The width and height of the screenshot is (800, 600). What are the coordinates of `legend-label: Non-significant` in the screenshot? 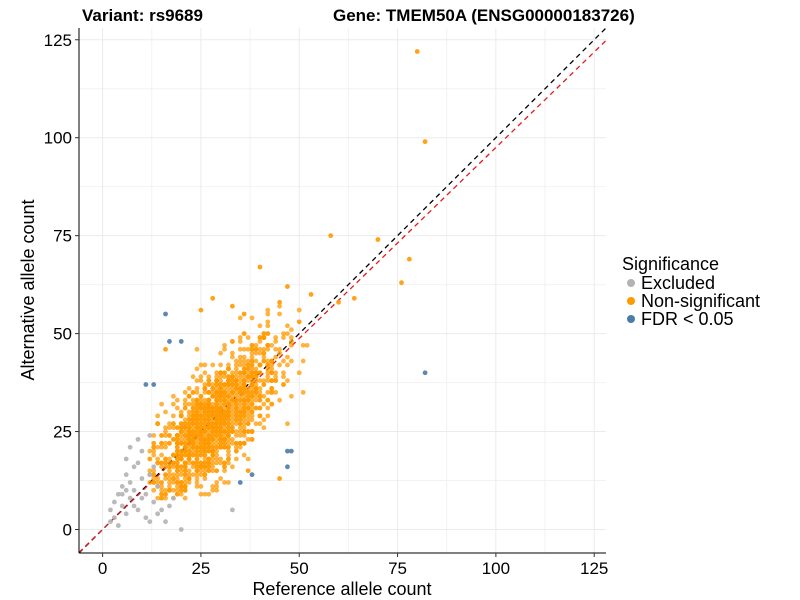 It's located at (700, 301).